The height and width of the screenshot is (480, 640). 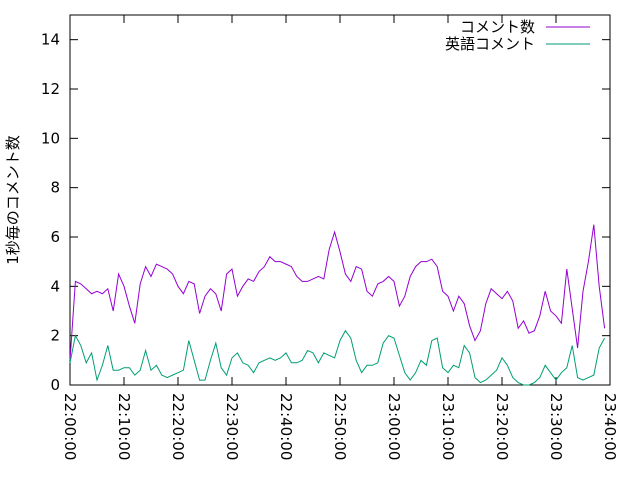 What do you see at coordinates (502, 426) in the screenshot?
I see `x-tick-label: 23:20:00` at bounding box center [502, 426].